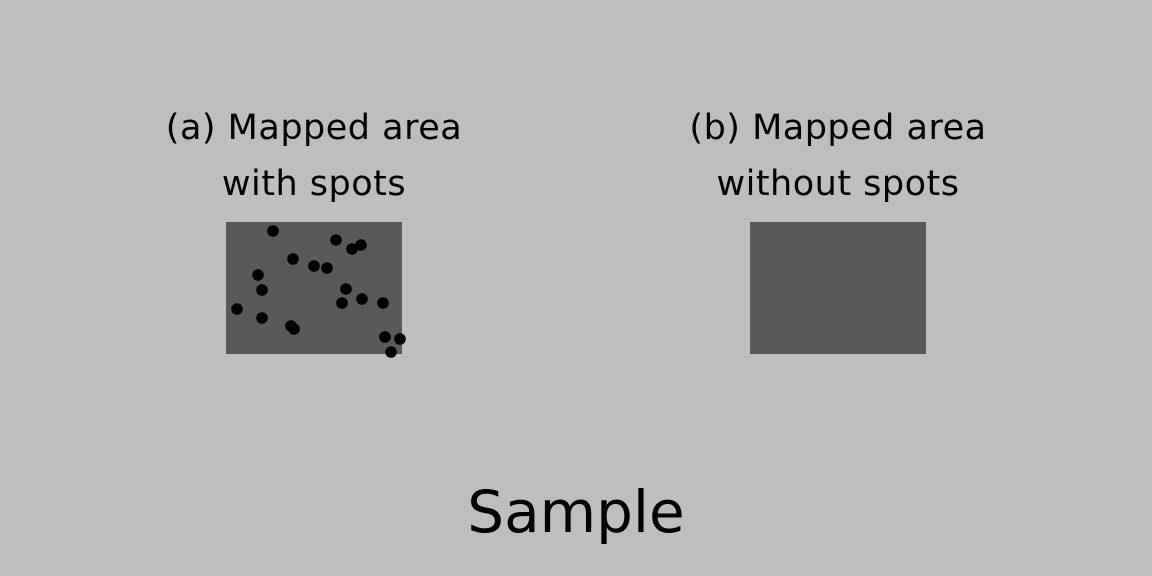 Image resolution: width=1152 pixels, height=576 pixels. Describe the element at coordinates (314, 288) in the screenshot. I see `mapped-area-with-spots` at that location.